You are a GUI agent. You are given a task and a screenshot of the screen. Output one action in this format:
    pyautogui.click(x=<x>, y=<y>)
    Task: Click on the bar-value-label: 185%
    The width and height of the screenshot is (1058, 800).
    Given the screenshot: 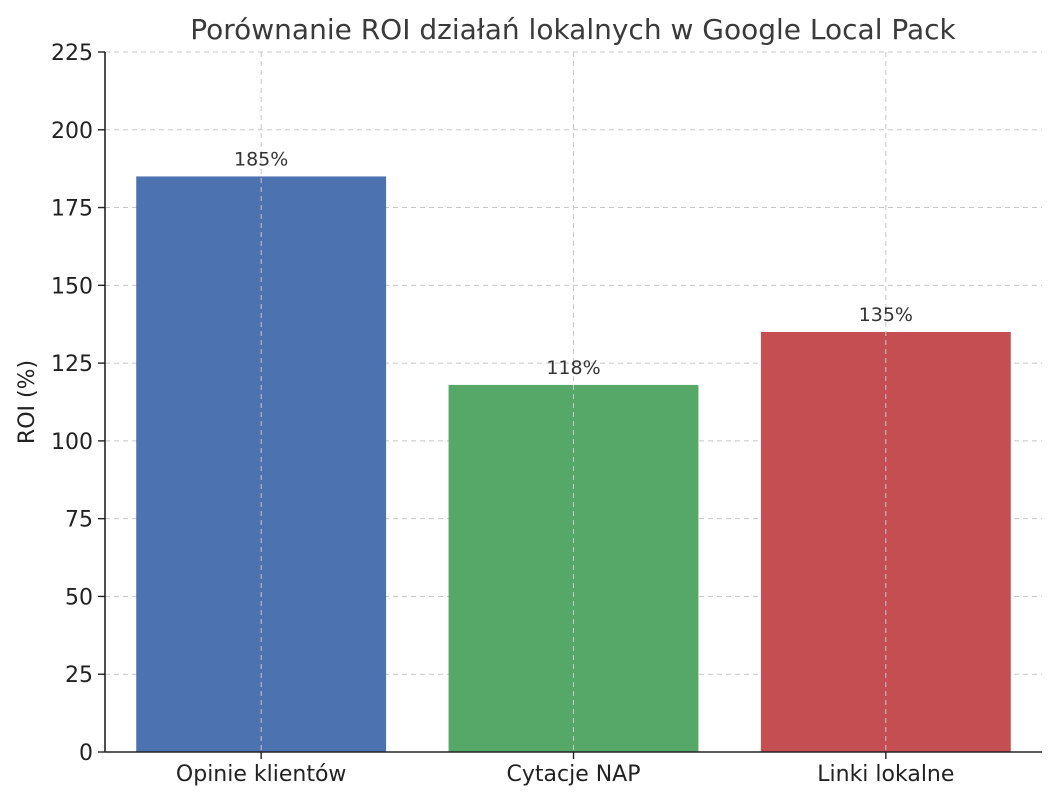 What is the action you would take?
    pyautogui.click(x=261, y=159)
    